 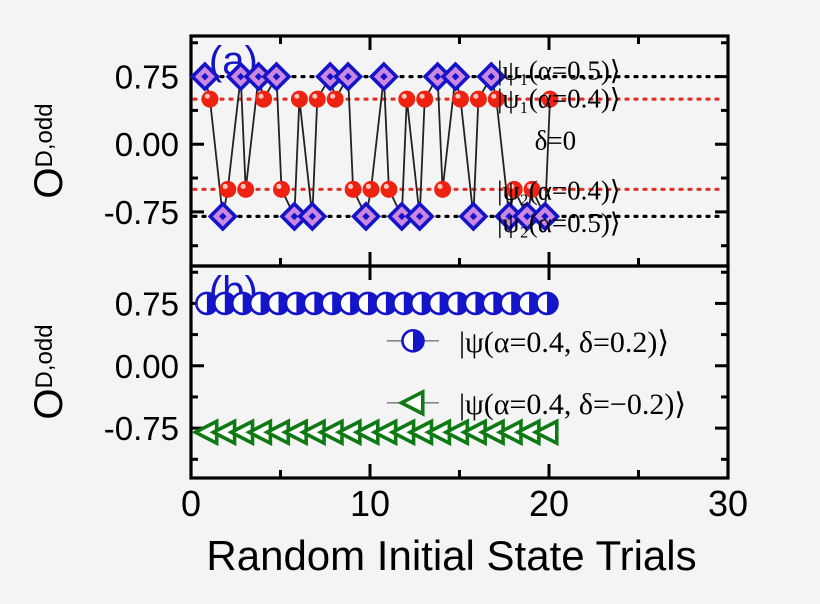 I want to click on panel-b-green-marker, so click(x=545, y=432).